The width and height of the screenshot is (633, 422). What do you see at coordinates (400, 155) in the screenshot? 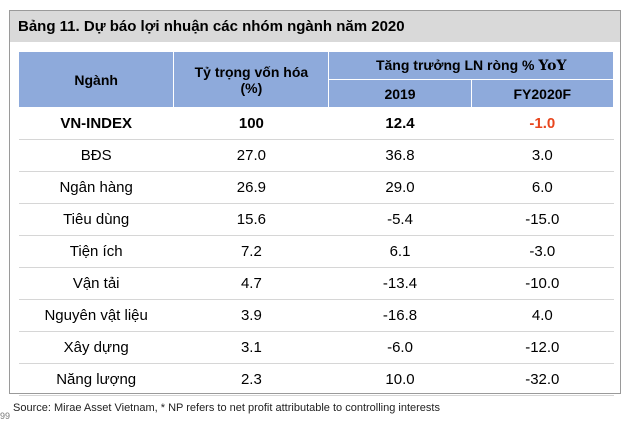
I see `cell-2019: 36.8` at bounding box center [400, 155].